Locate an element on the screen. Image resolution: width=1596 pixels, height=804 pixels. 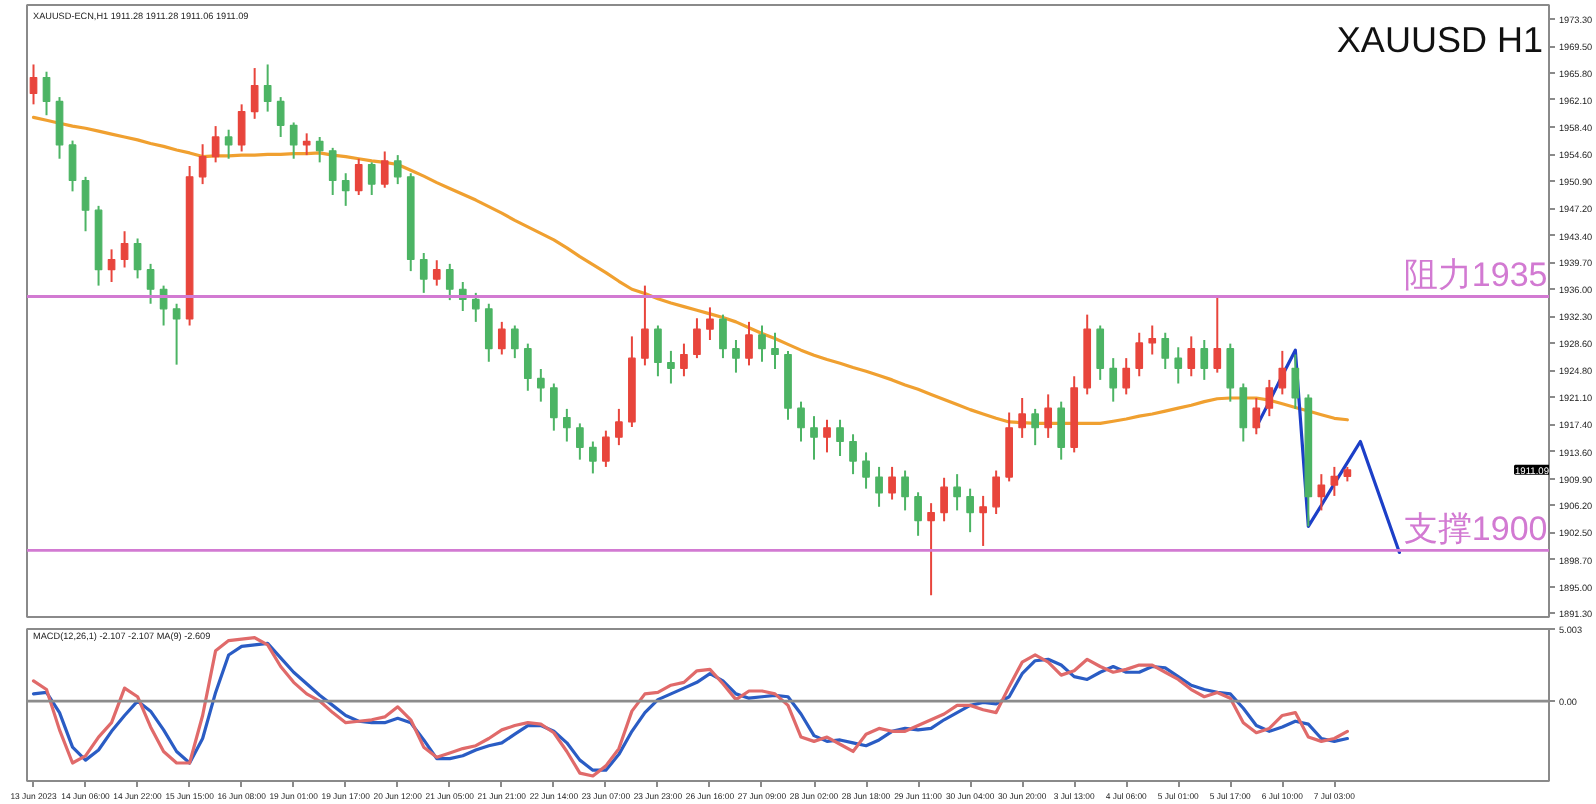
ref-line-label: 阻力1935 is located at coordinates (1475, 275).